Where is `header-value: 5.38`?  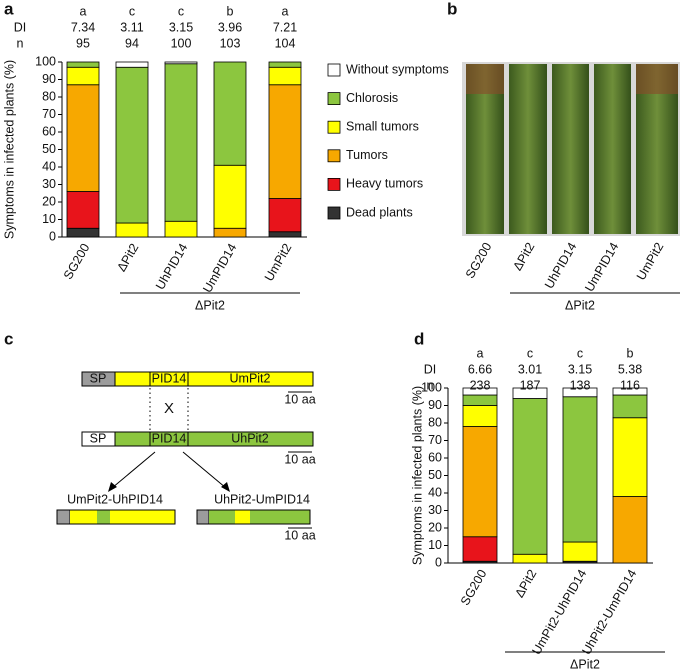 header-value: 5.38 is located at coordinates (630, 369).